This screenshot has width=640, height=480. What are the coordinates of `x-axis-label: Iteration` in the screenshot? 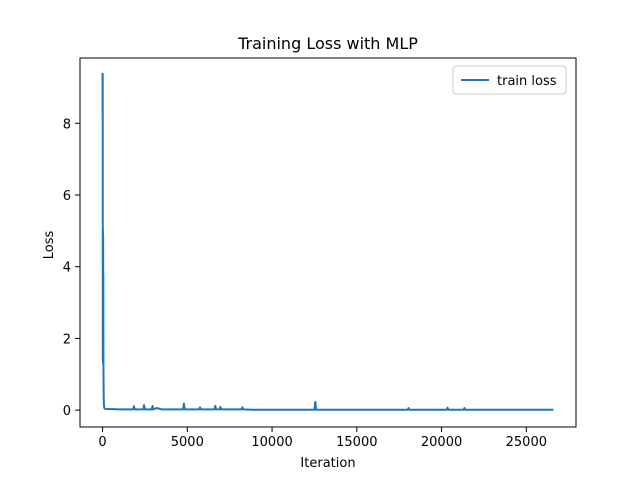 It's located at (327, 463).